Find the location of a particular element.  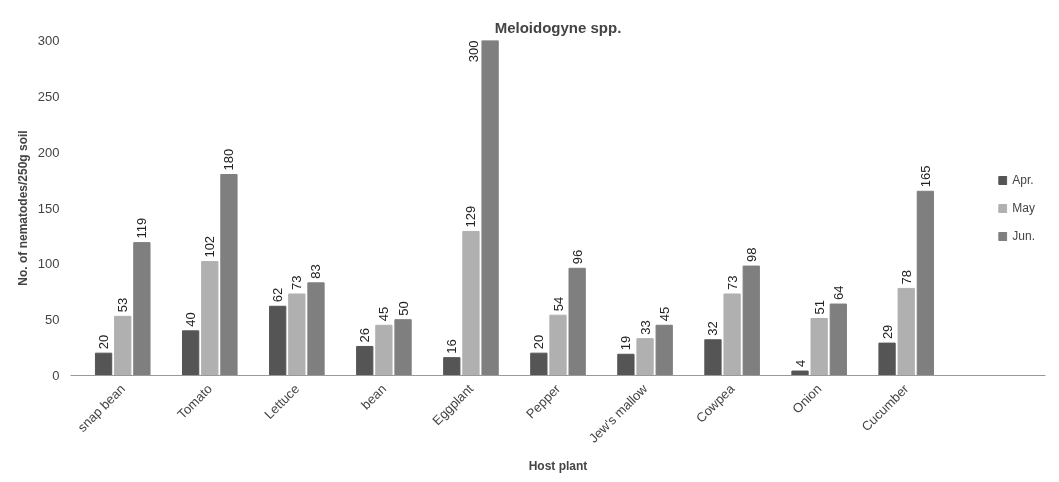

data-label: 180 is located at coordinates (229, 159).